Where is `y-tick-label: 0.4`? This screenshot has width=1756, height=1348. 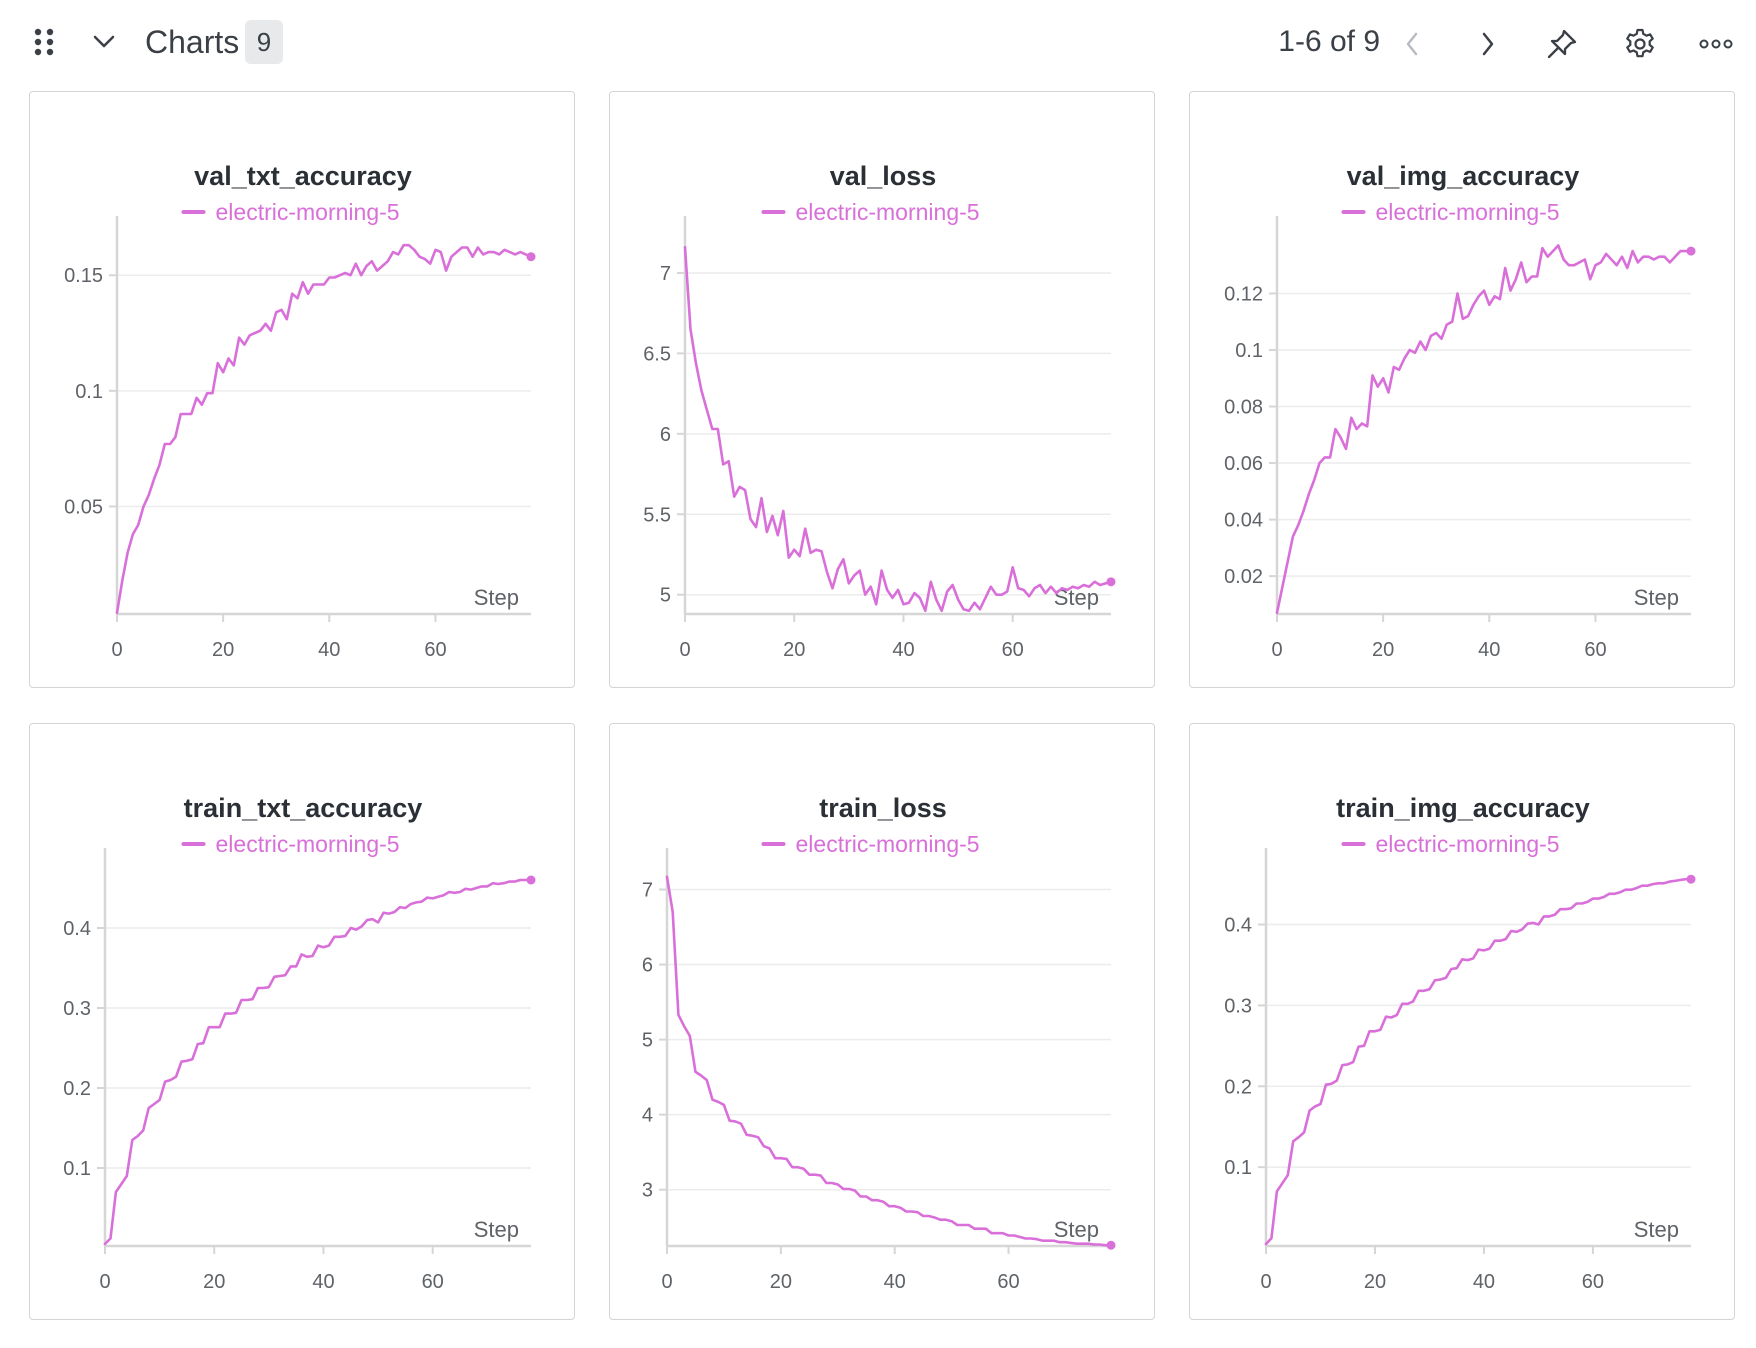 y-tick-label: 0.4 is located at coordinates (1238, 926).